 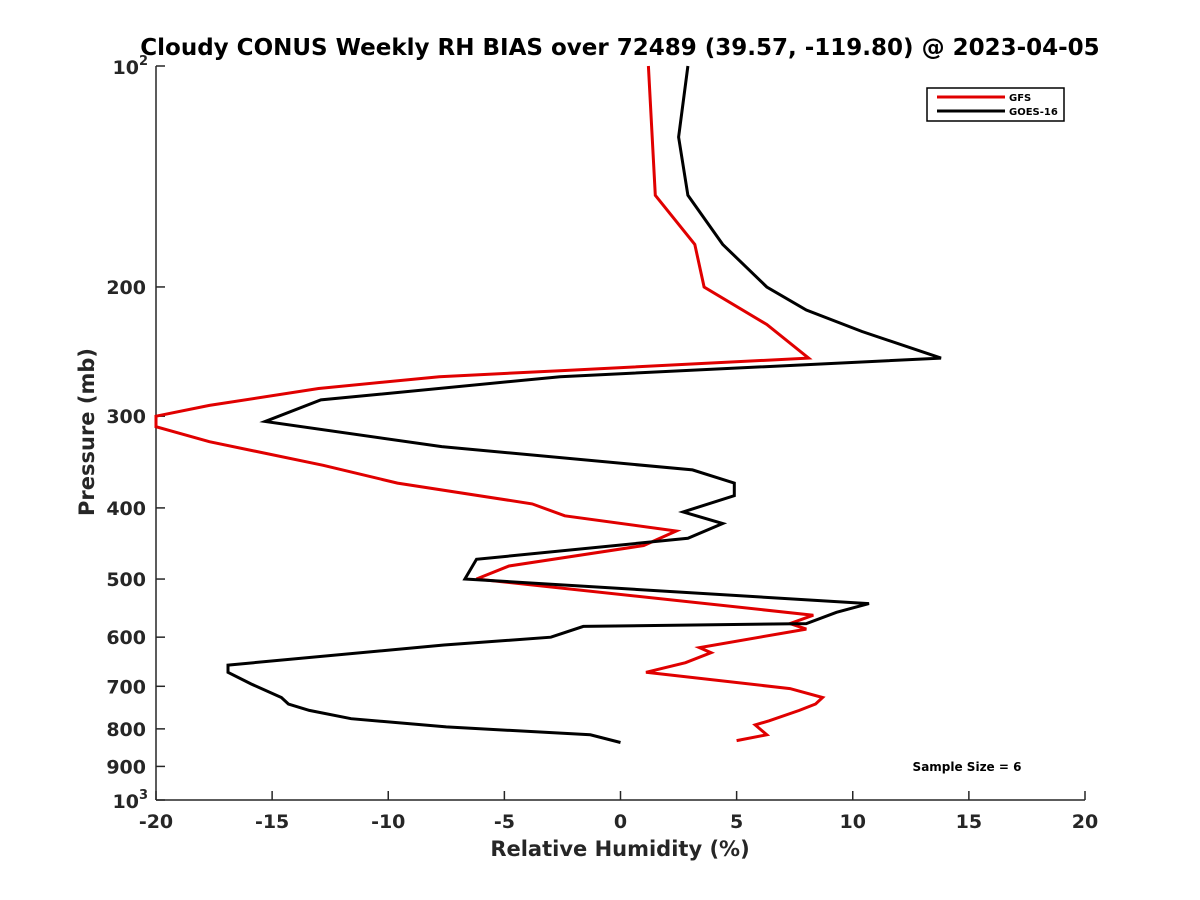 What do you see at coordinates (969, 822) in the screenshot?
I see `x-tick-label: 15` at bounding box center [969, 822].